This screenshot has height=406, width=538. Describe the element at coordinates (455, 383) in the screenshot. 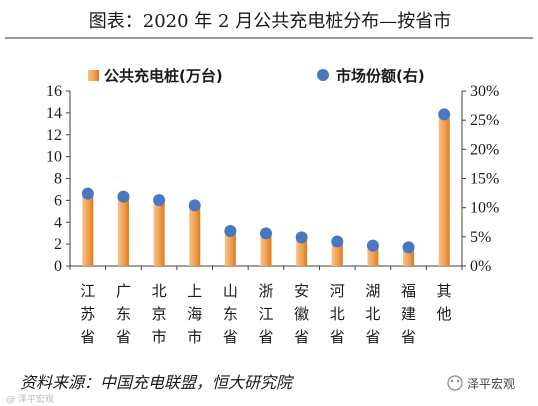

I see `wechat-icon` at that location.